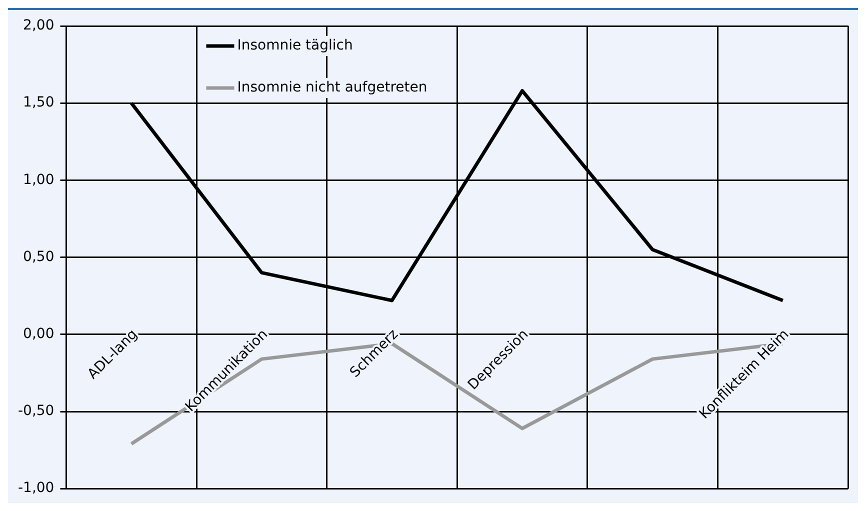 The width and height of the screenshot is (866, 511). What do you see at coordinates (295, 46) in the screenshot?
I see `legend-label: Insomnie täglich` at bounding box center [295, 46].